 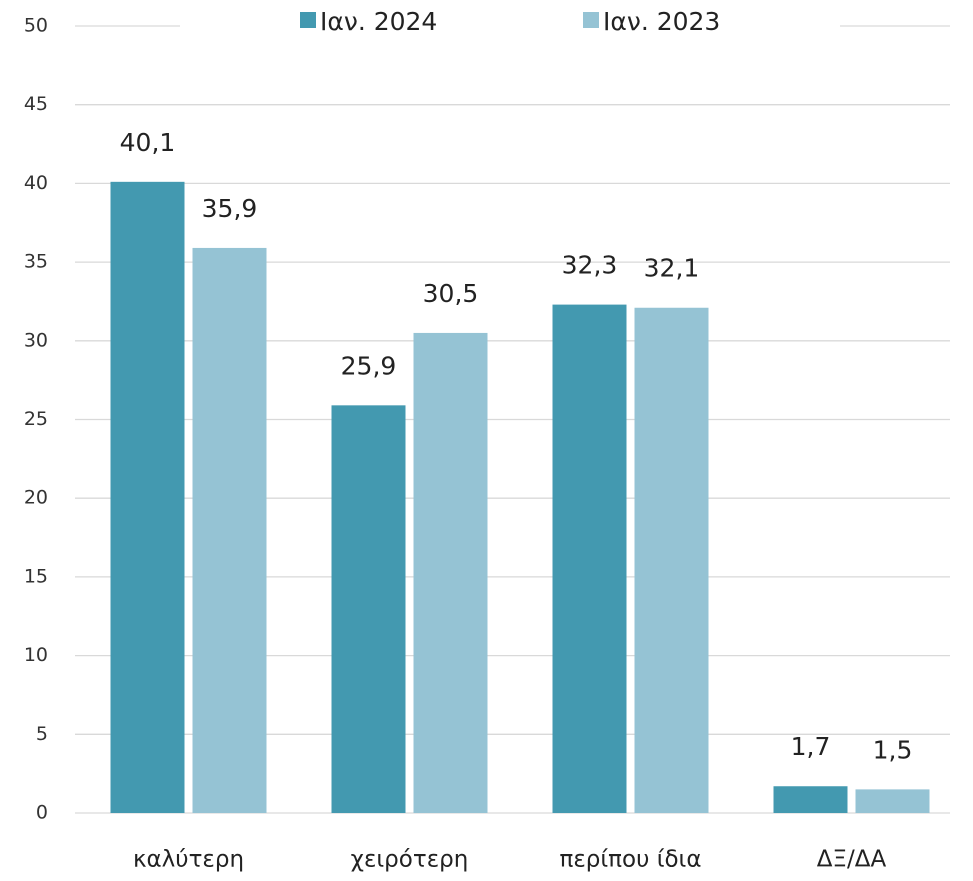 I want to click on y-tick-label: 0, so click(x=42, y=813).